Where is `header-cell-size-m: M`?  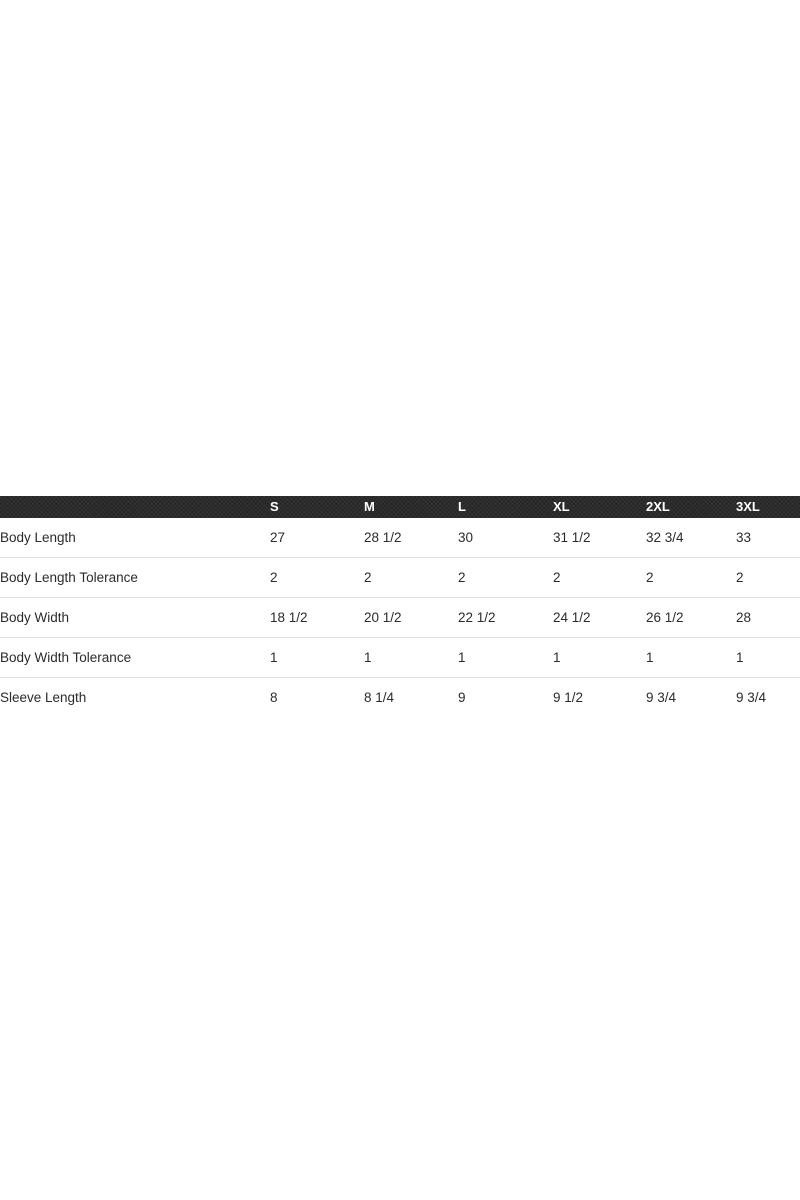 header-cell-size-m: M is located at coordinates (369, 506).